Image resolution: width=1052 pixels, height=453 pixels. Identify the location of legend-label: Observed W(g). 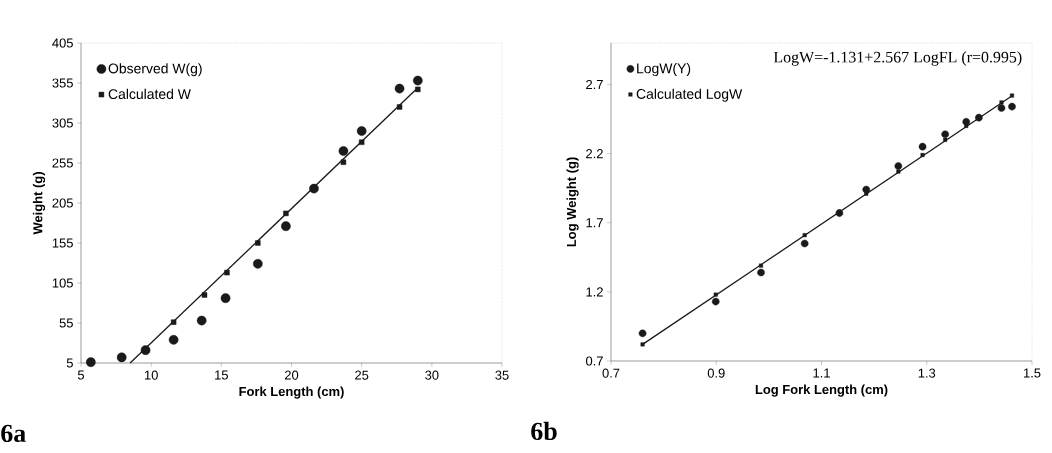
(155, 70).